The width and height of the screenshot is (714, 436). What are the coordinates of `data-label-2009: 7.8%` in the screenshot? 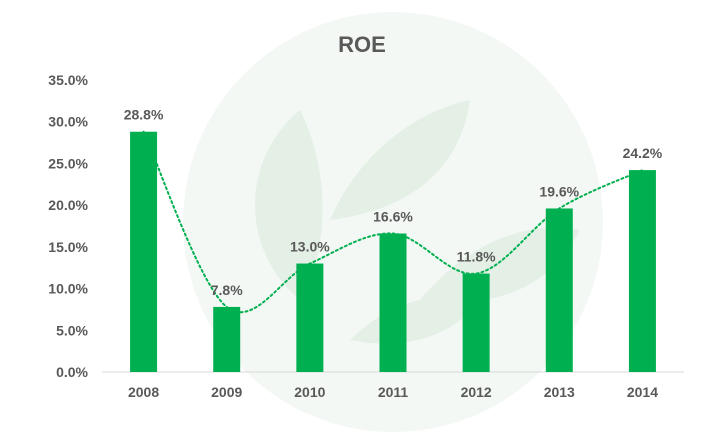 It's located at (227, 290).